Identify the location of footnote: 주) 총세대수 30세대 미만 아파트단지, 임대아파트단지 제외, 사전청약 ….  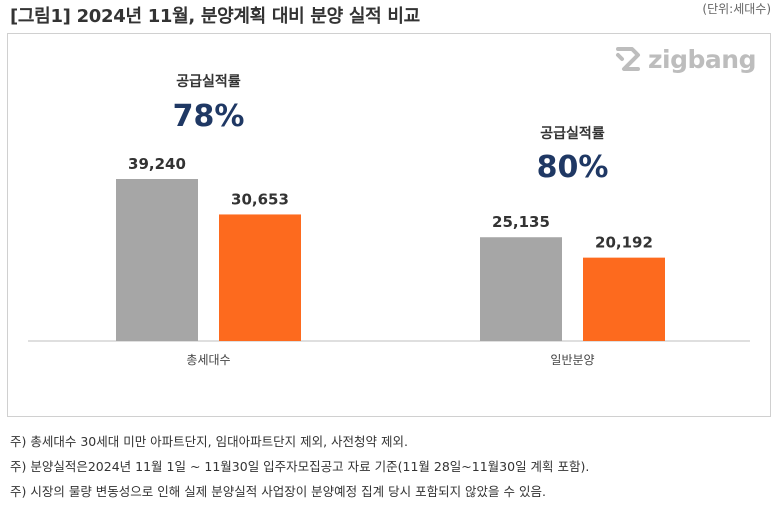
(209, 441).